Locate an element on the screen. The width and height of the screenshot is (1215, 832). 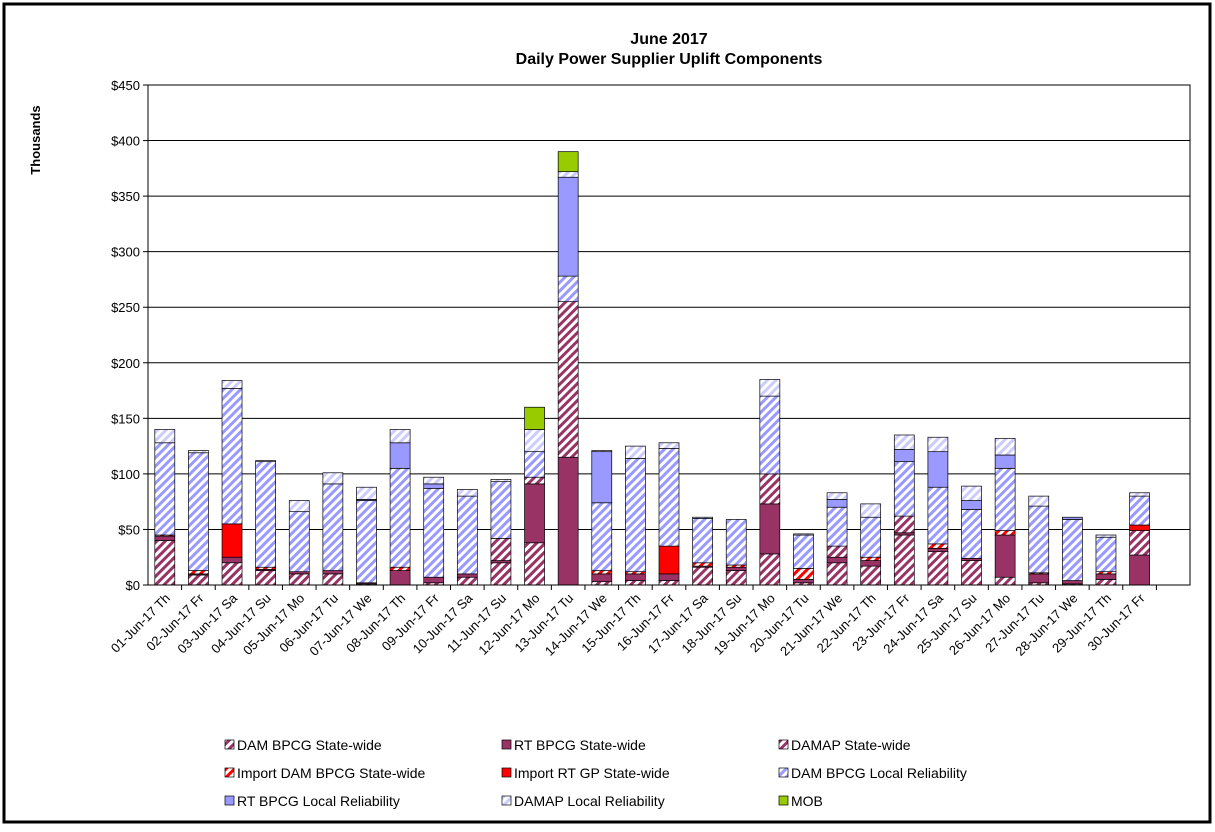
y-tick-label: $50 is located at coordinates (129, 529).